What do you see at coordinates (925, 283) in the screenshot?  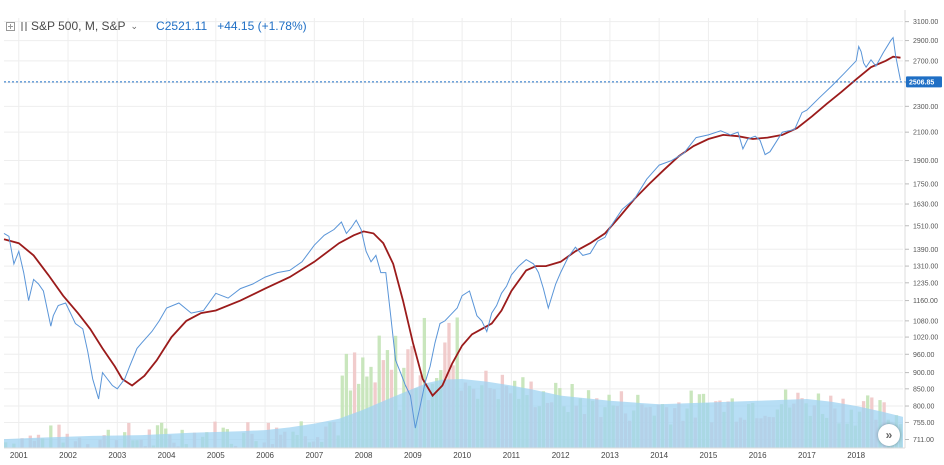 I see `y-tick-label: 1235.00` at bounding box center [925, 283].